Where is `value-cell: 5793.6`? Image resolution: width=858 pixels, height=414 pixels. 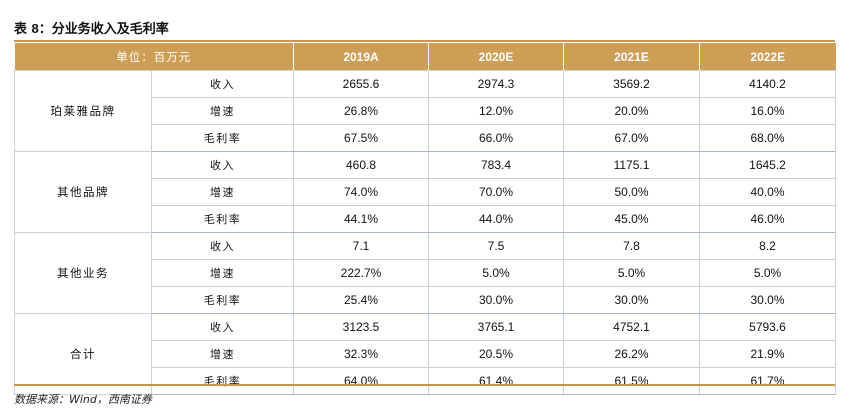 value-cell: 5793.6 is located at coordinates (767, 327).